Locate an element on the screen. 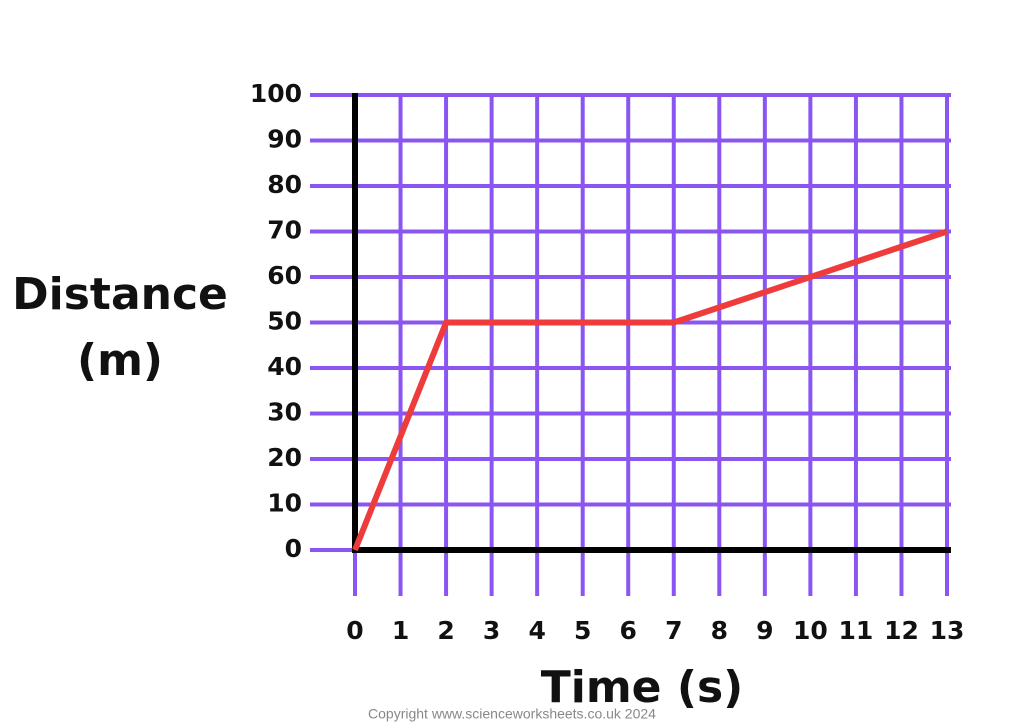 The width and height of the screenshot is (1024, 724). x-tick-label: 3 is located at coordinates (491, 630).